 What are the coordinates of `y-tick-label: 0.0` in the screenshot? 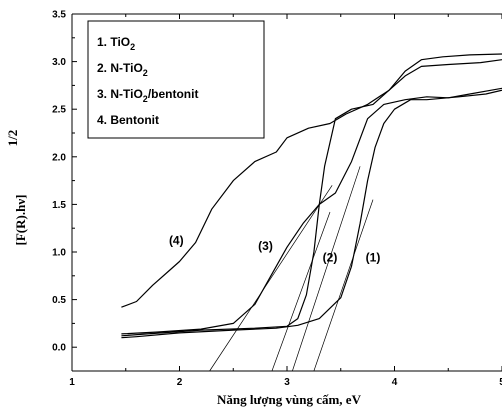 It's located at (59, 348).